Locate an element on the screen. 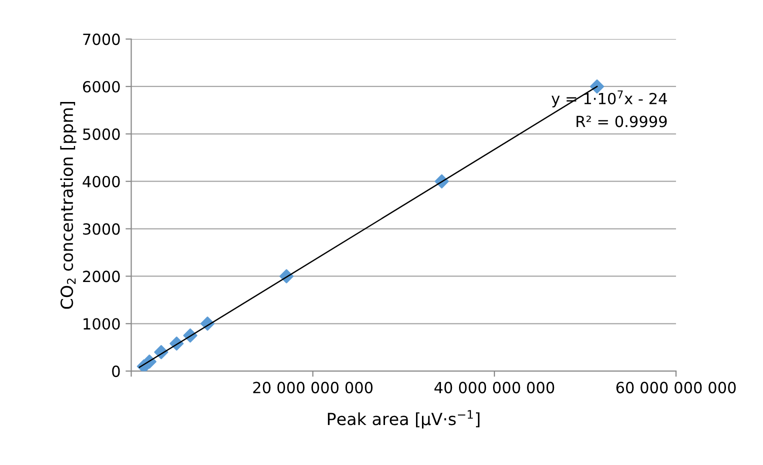 This screenshot has width=763, height=465. y-tick-label: 2000 is located at coordinates (101, 276).